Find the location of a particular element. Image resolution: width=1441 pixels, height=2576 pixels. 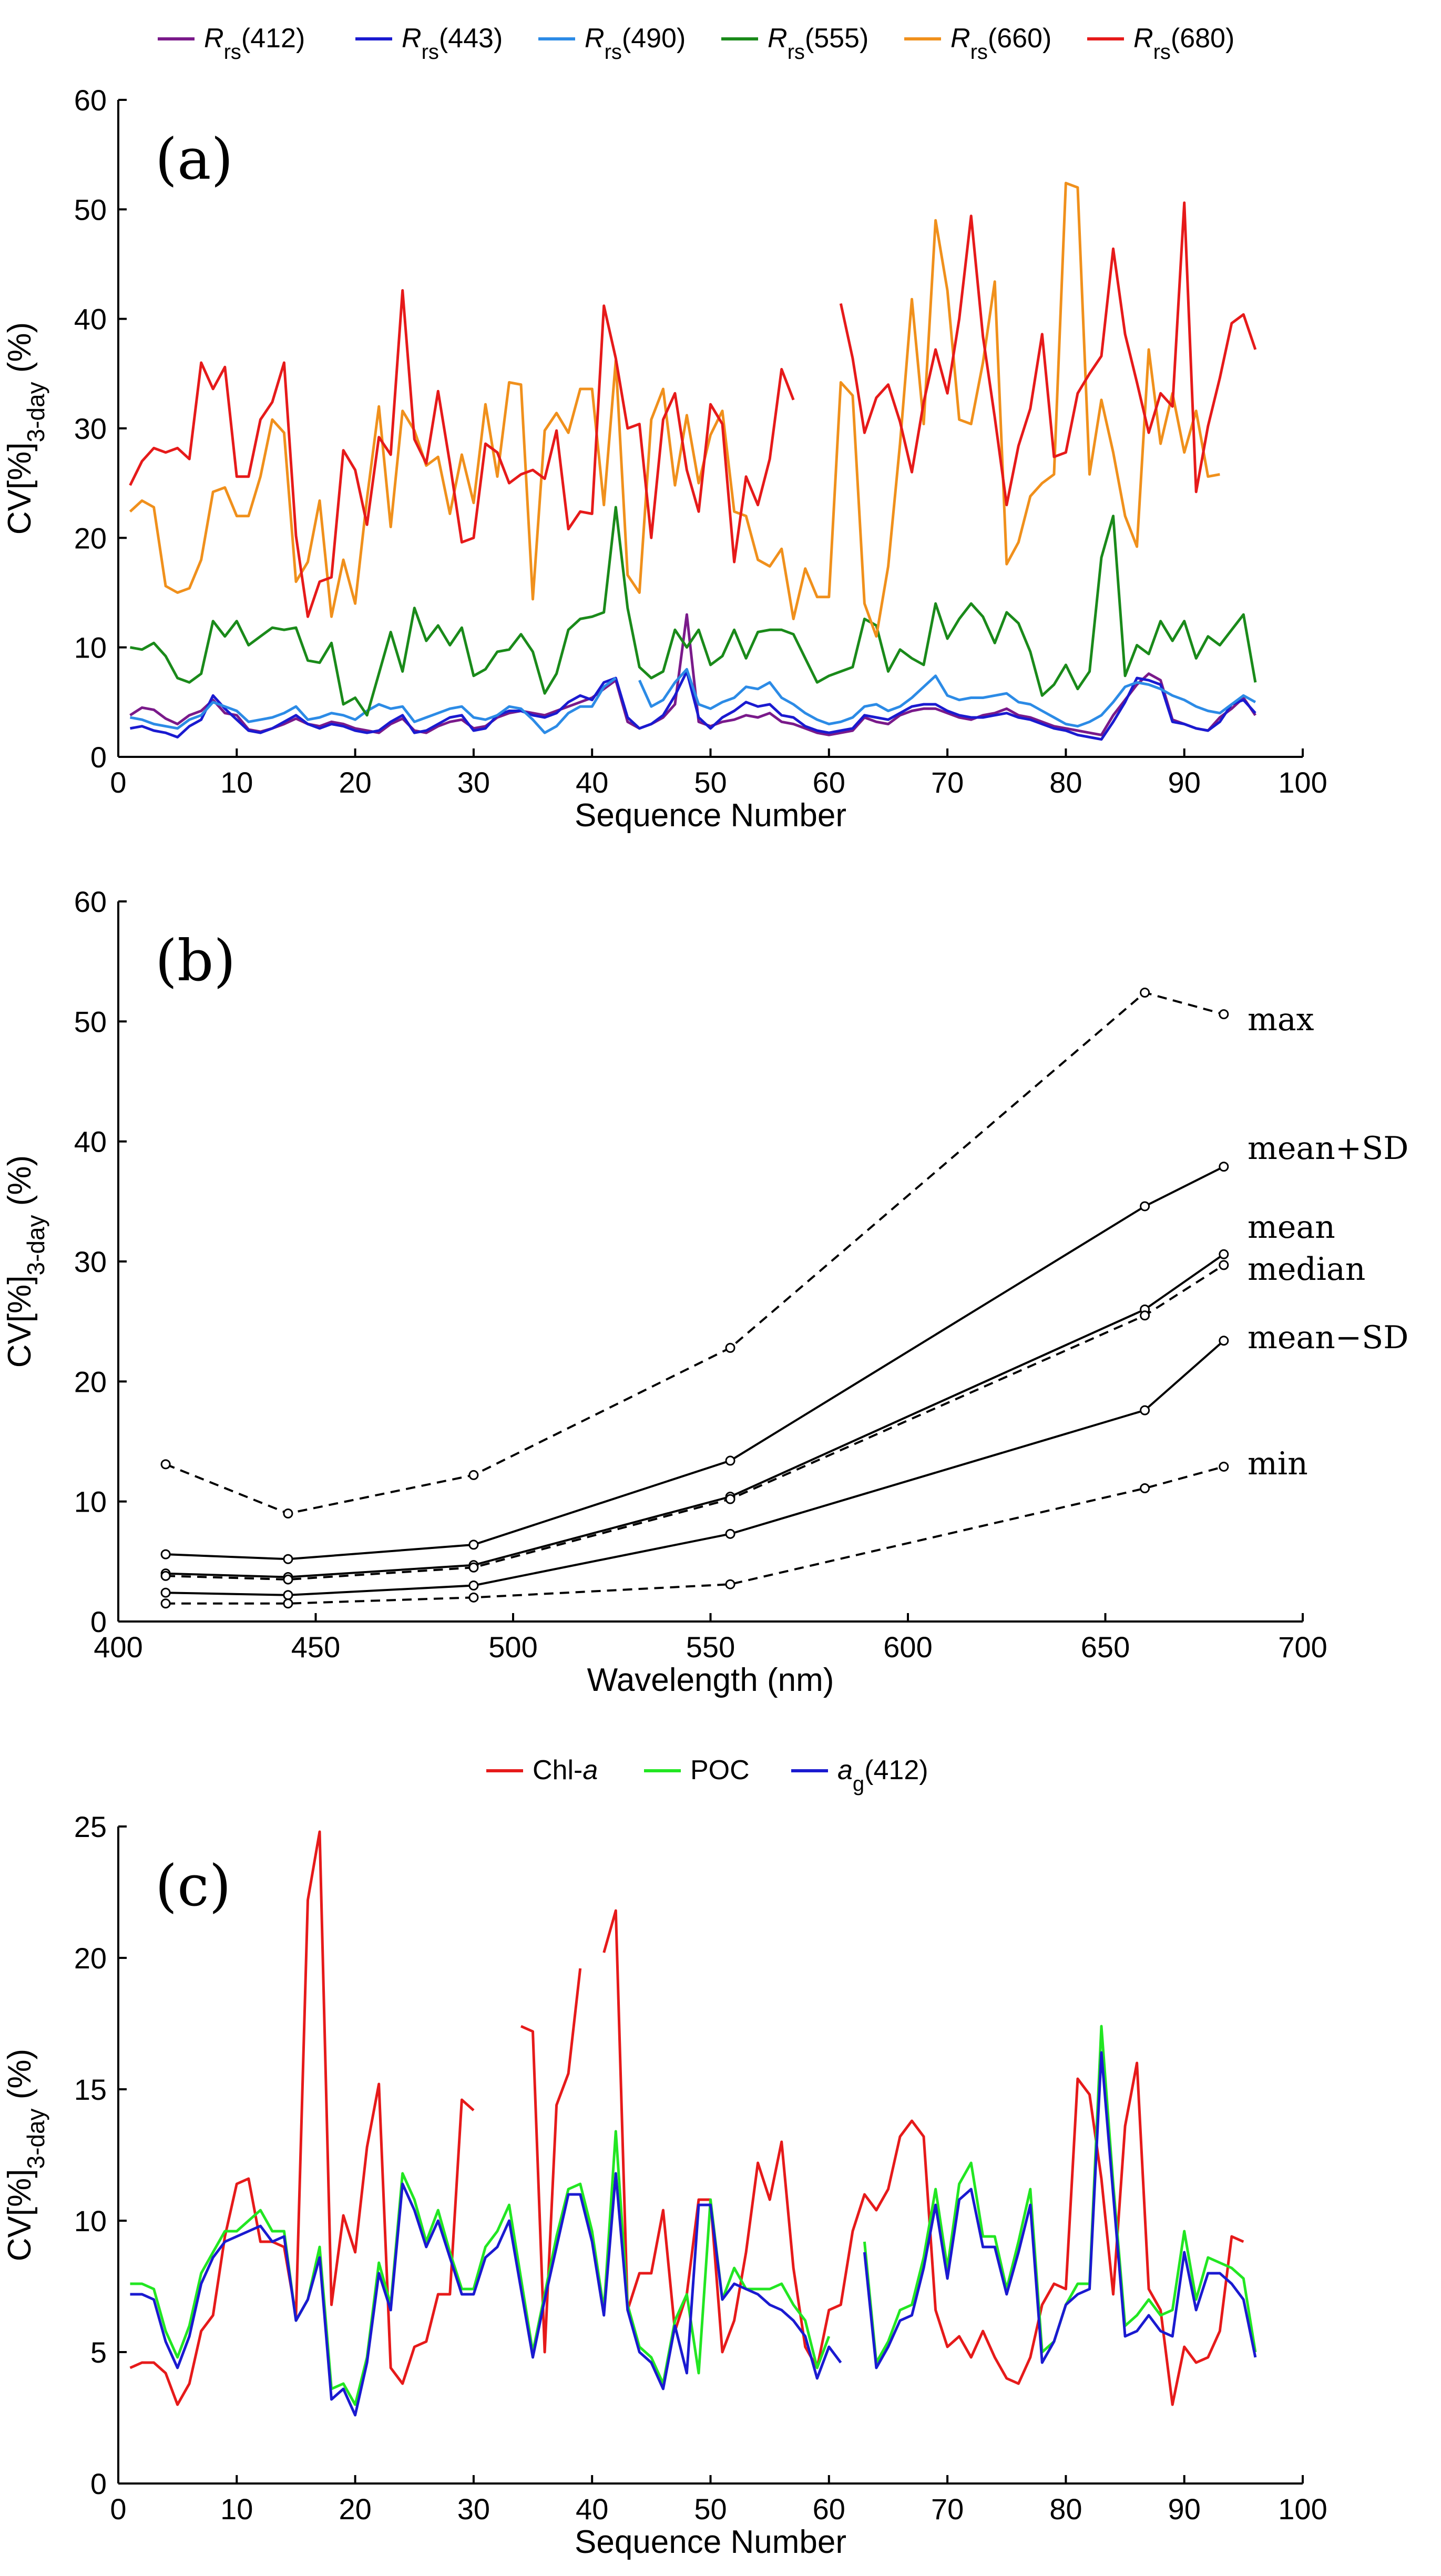

series-line-max is located at coordinates (694, 1253).